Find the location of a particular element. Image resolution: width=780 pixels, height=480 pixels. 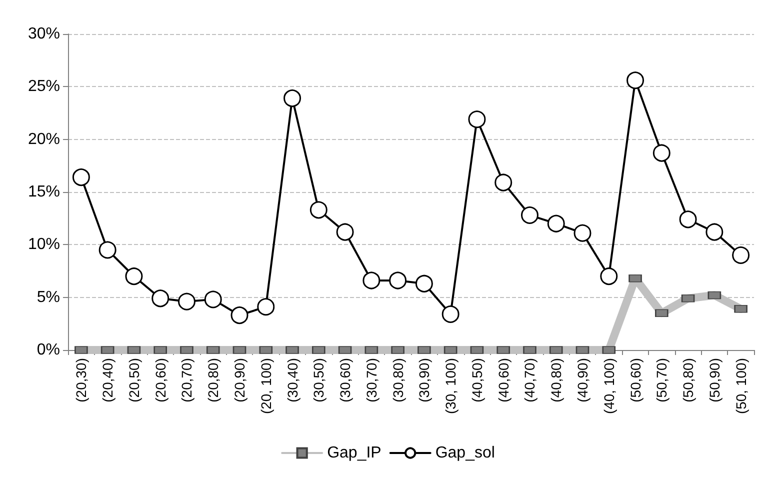

y-tick-label: 15% is located at coordinates (44, 192).